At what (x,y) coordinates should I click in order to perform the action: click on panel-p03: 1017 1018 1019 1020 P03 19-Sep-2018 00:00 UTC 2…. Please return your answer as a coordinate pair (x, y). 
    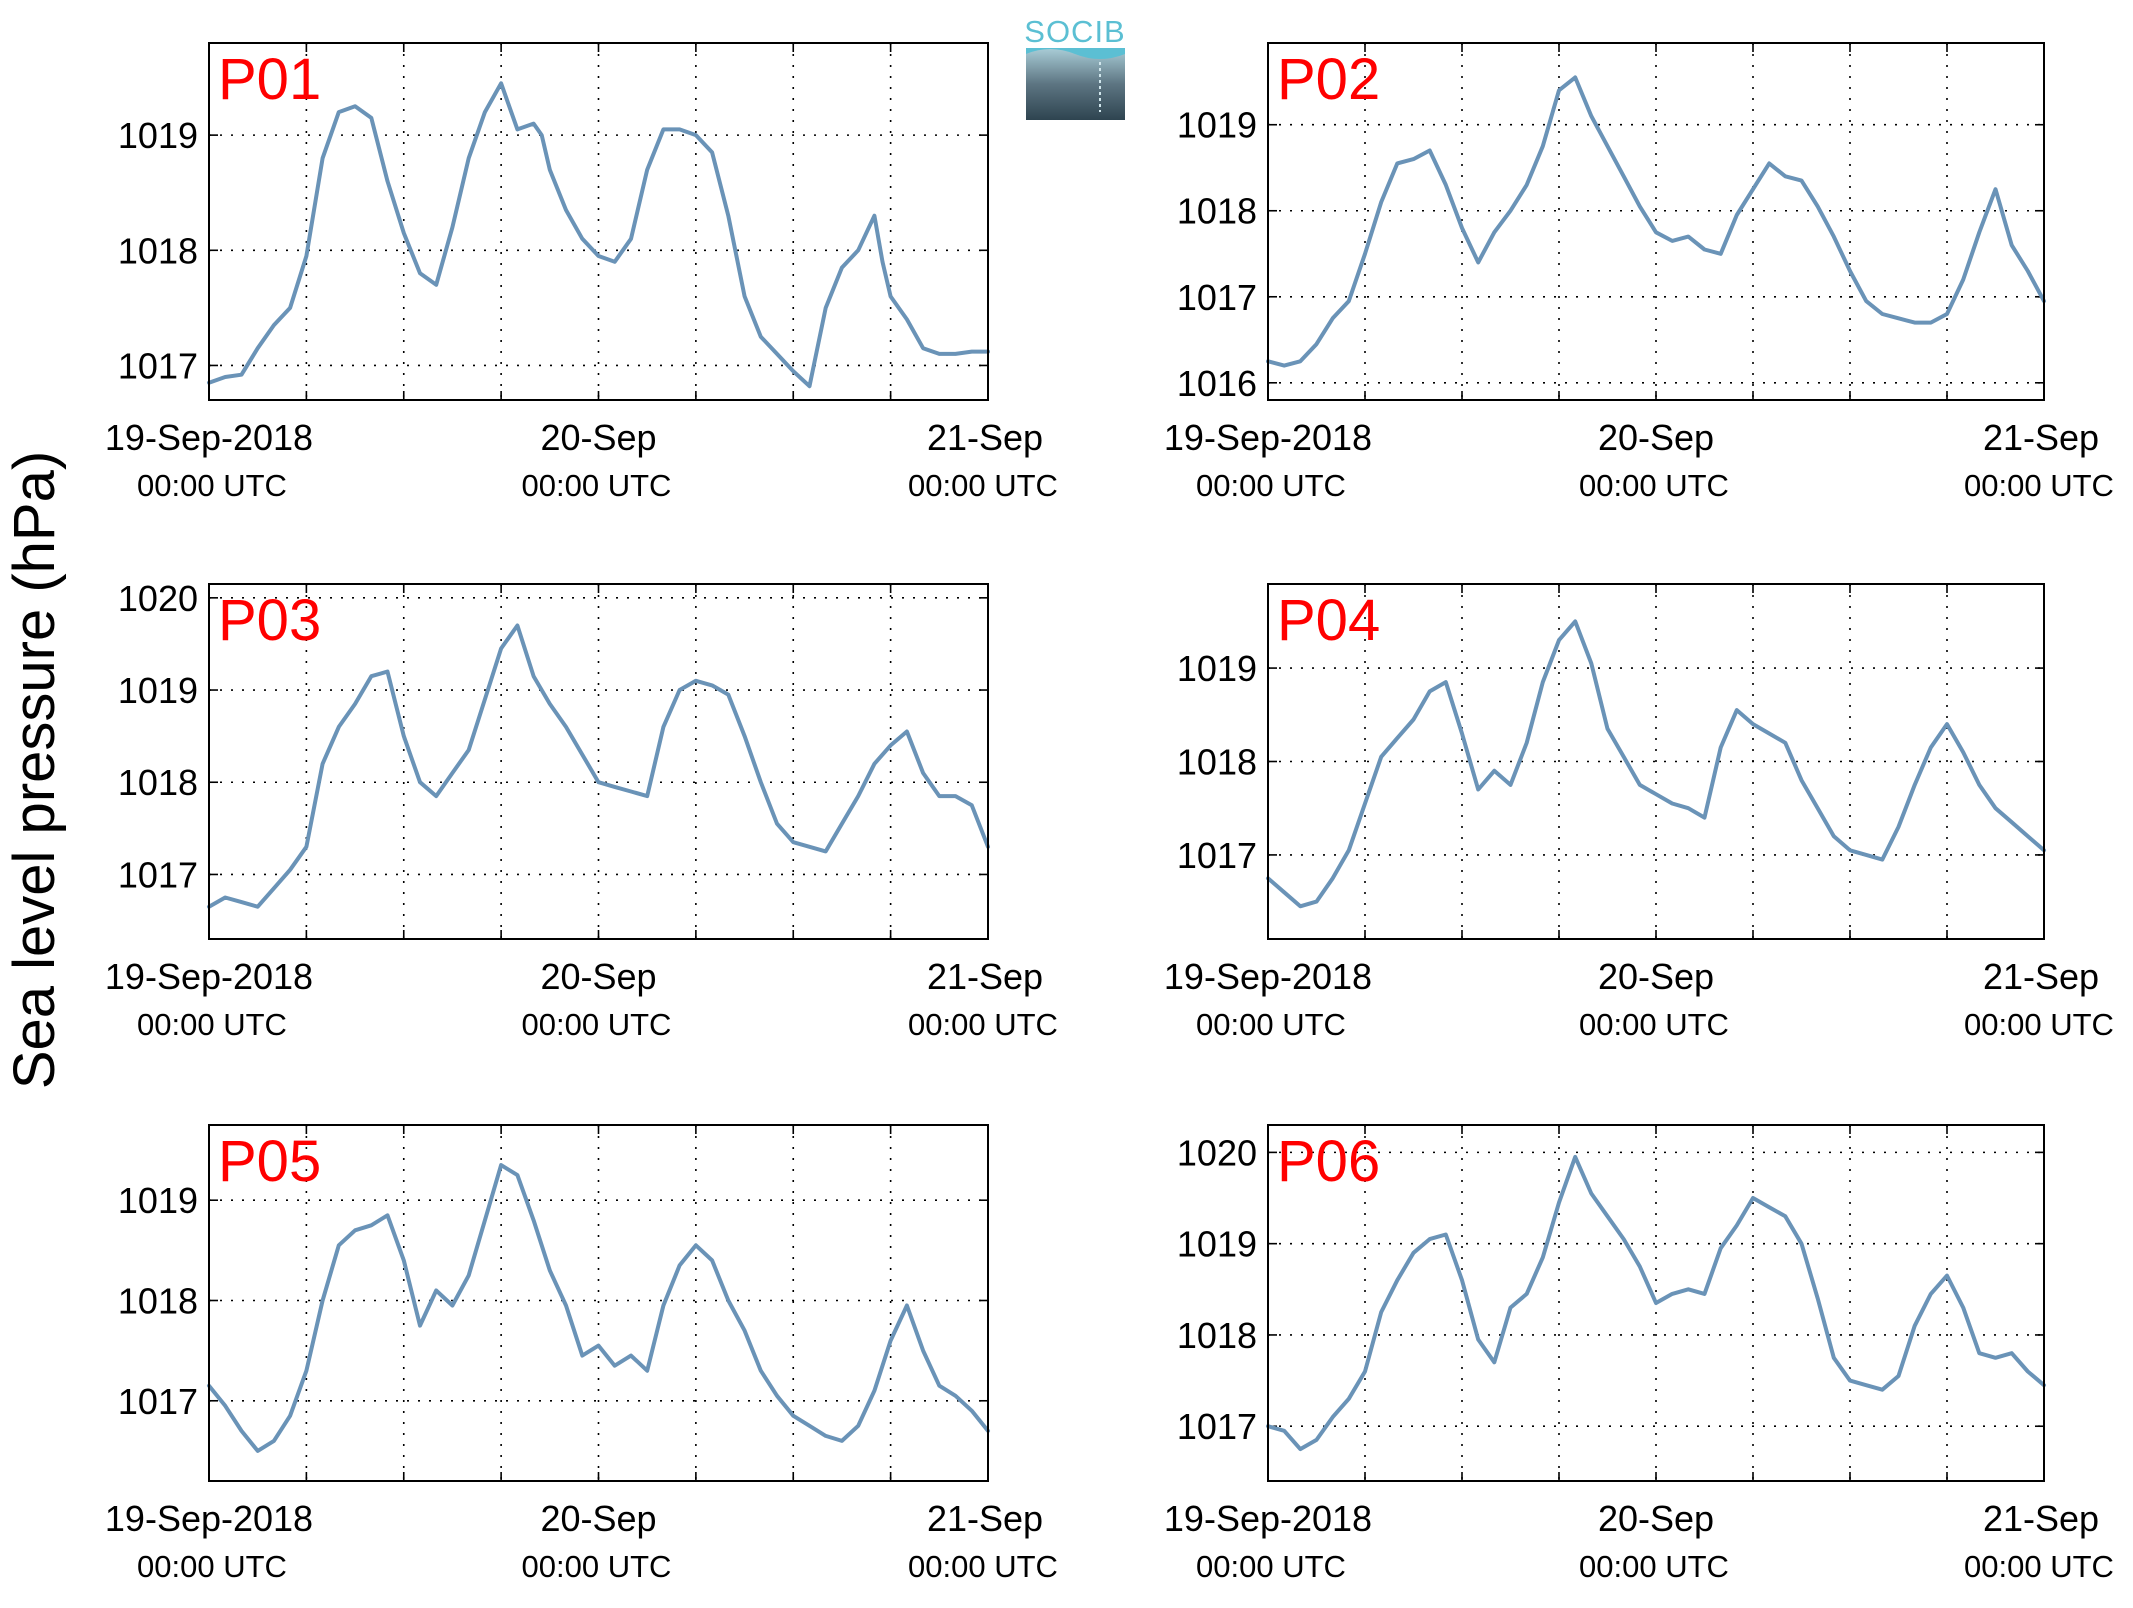
    Looking at the image, I should click on (581, 810).